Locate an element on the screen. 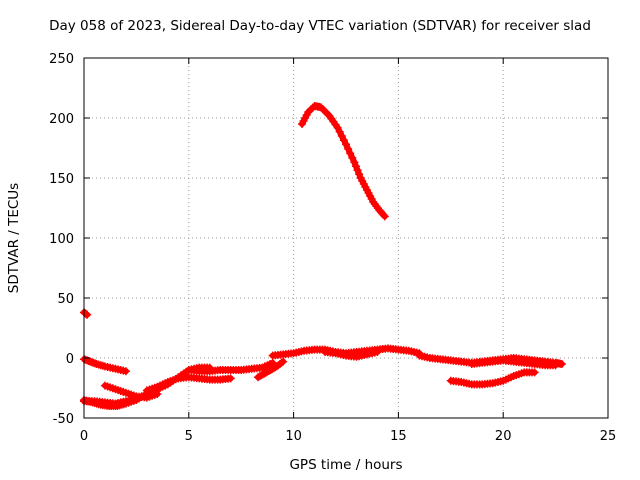  y-tick-label: -50 is located at coordinates (63, 419).